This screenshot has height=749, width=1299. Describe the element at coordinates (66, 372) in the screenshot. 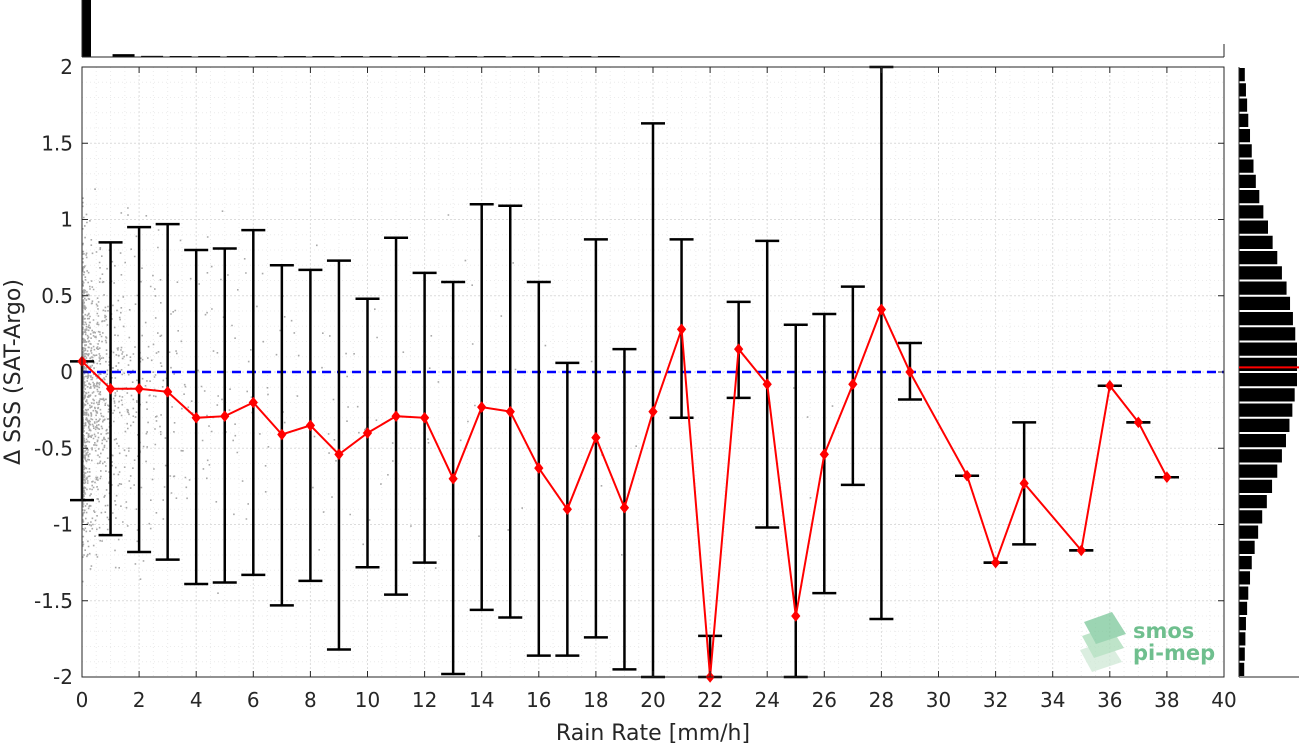

I see `y-tick-label: 0` at that location.